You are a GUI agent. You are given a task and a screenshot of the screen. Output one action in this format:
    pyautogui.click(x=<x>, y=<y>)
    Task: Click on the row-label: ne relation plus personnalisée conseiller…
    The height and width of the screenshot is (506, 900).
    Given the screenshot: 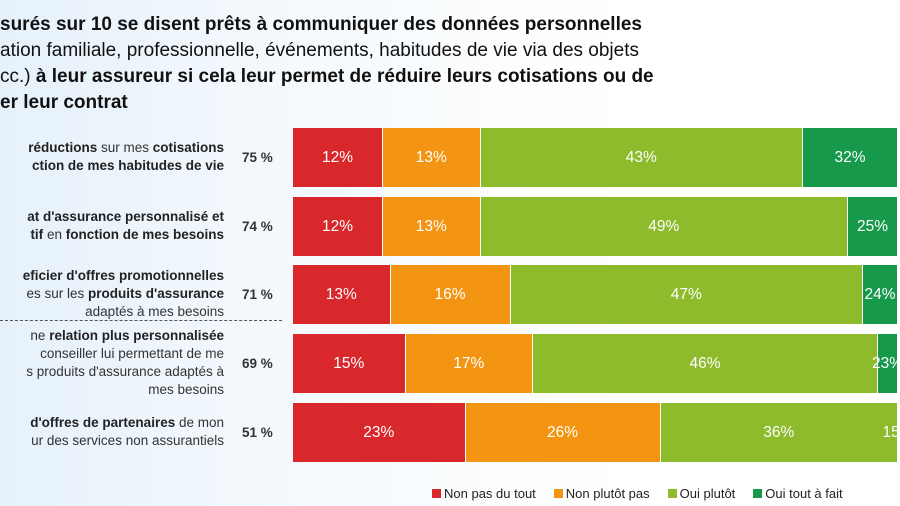 What is the action you would take?
    pyautogui.click(x=125, y=363)
    